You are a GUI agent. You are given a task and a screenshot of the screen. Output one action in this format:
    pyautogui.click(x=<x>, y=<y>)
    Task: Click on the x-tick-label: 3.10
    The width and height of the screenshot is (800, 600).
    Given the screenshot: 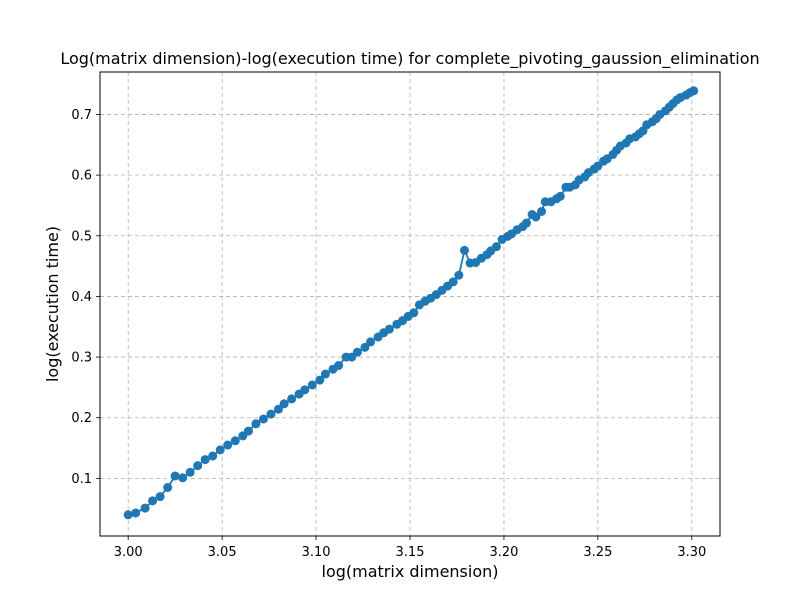 What is the action you would take?
    pyautogui.click(x=316, y=552)
    